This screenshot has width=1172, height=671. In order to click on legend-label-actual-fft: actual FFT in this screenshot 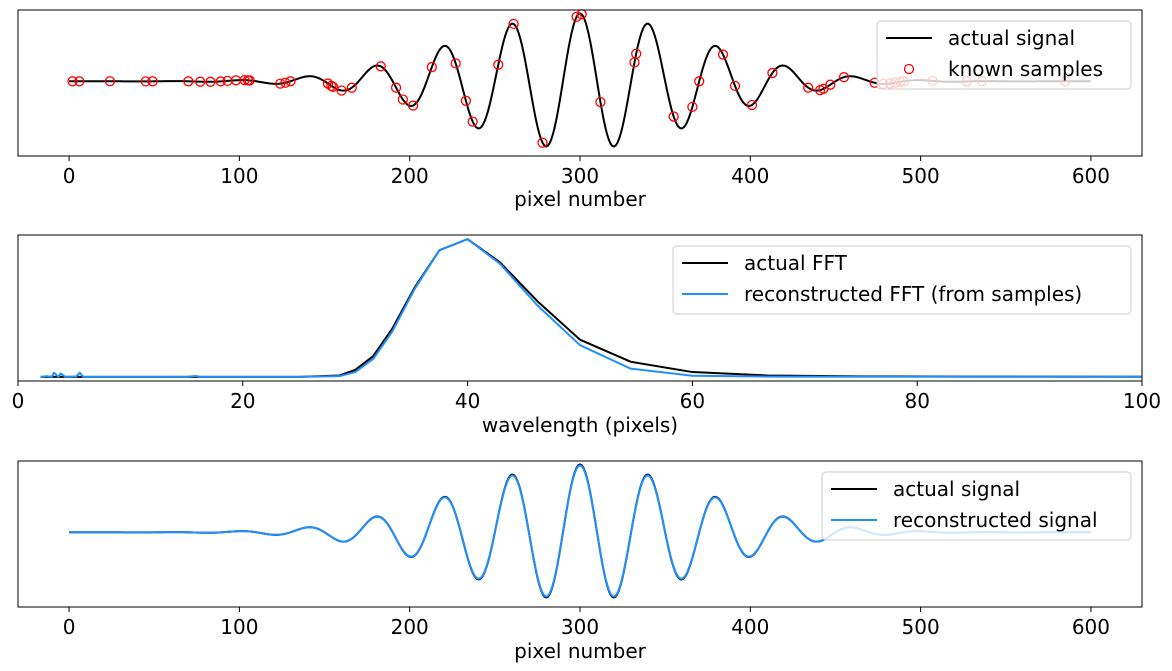, I will do `click(796, 263)`.